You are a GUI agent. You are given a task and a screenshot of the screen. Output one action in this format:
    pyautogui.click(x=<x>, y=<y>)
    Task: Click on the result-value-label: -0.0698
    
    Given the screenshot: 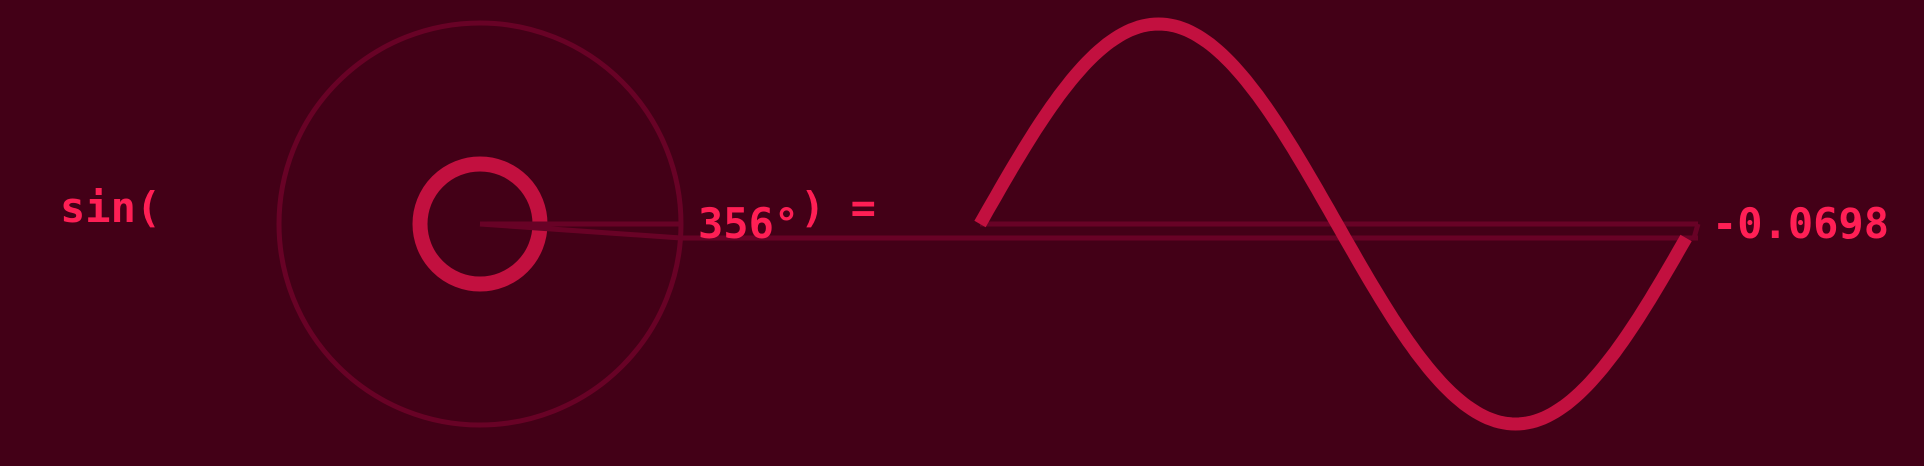 What is the action you would take?
    pyautogui.click(x=1800, y=223)
    